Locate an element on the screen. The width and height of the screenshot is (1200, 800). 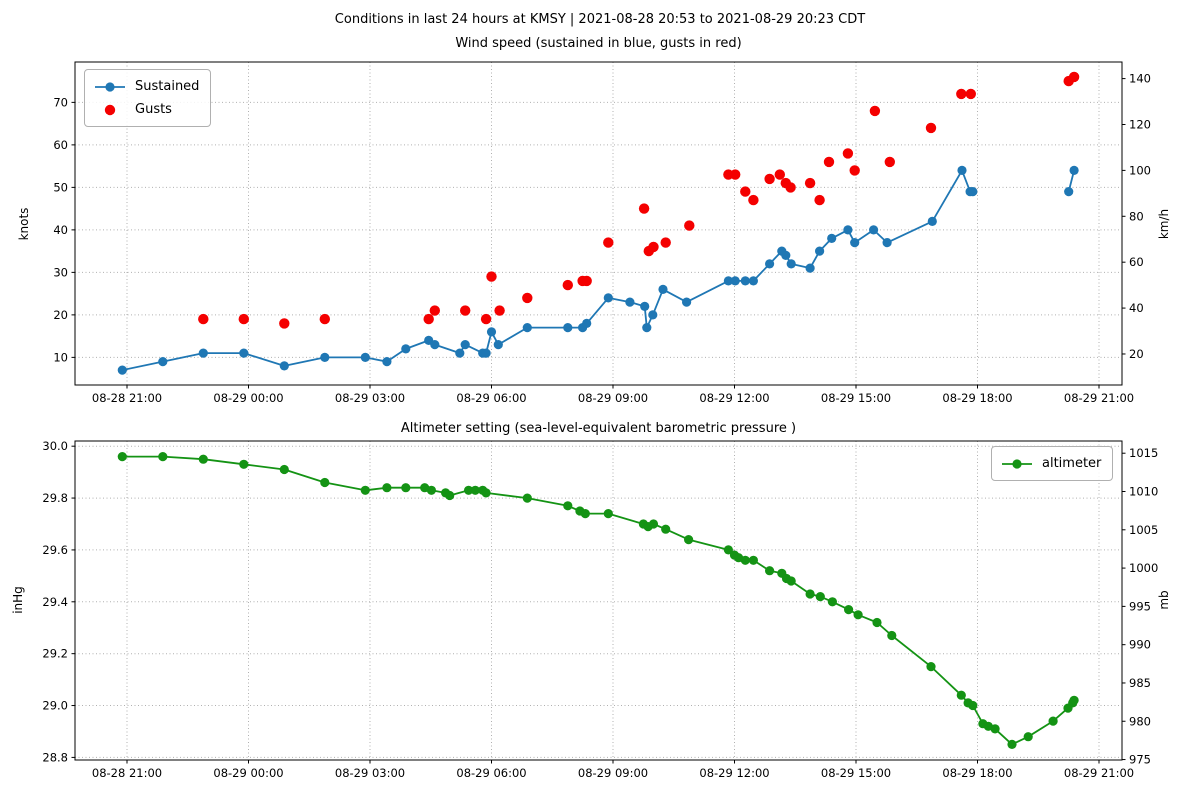
svg-text: 70 is located at coordinates (60, 102).